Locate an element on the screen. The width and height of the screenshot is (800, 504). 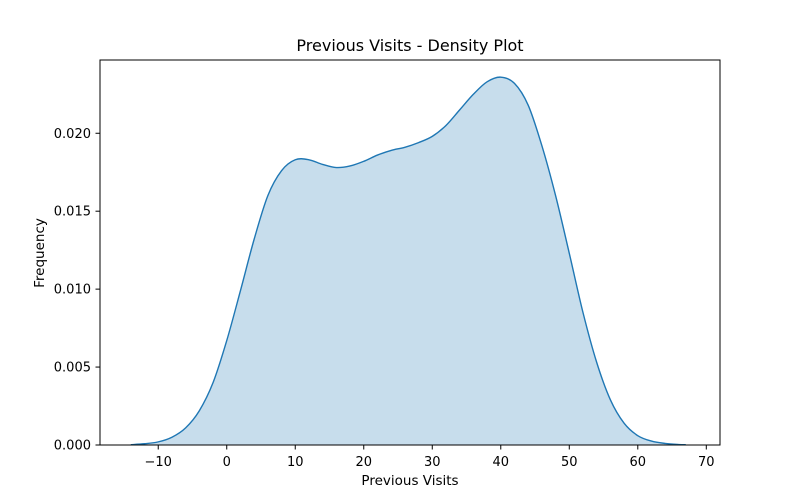
x-tick-label: 0 is located at coordinates (227, 462).